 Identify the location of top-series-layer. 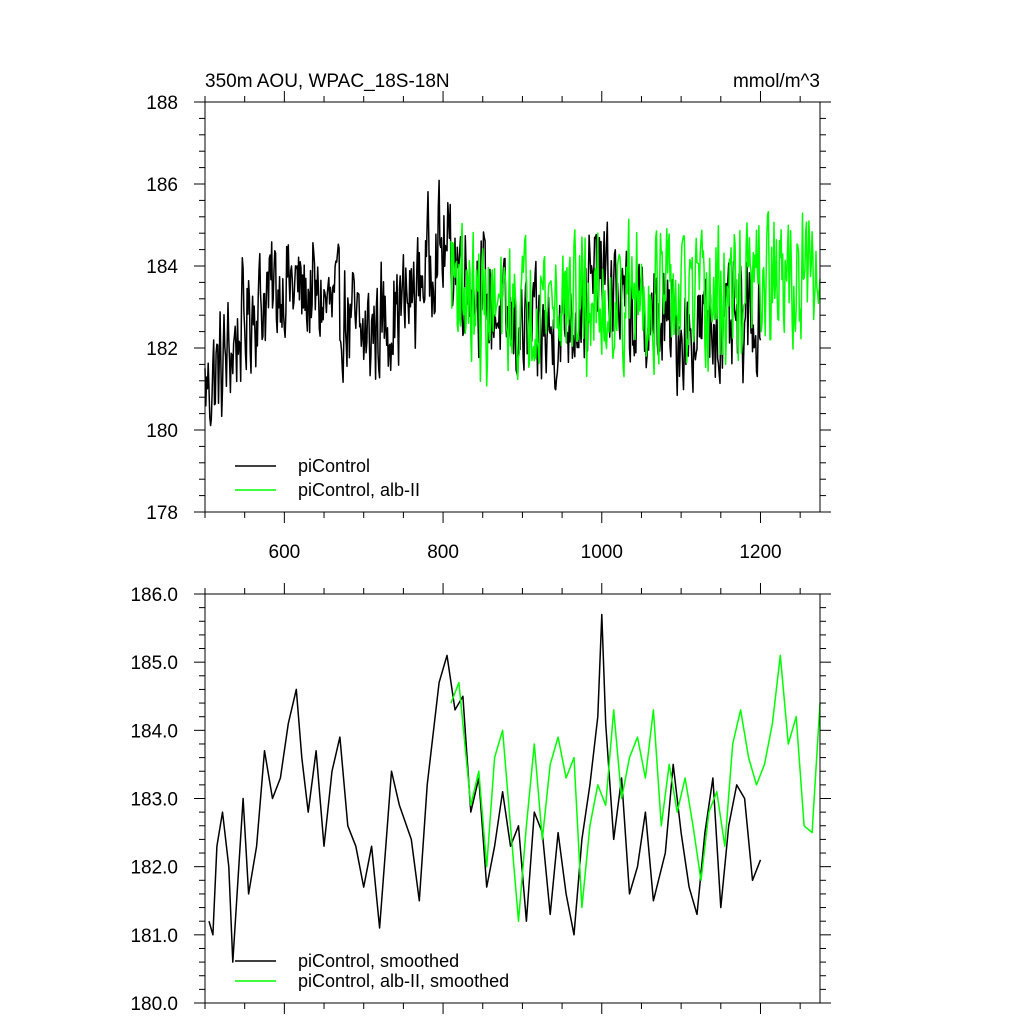
(512, 303).